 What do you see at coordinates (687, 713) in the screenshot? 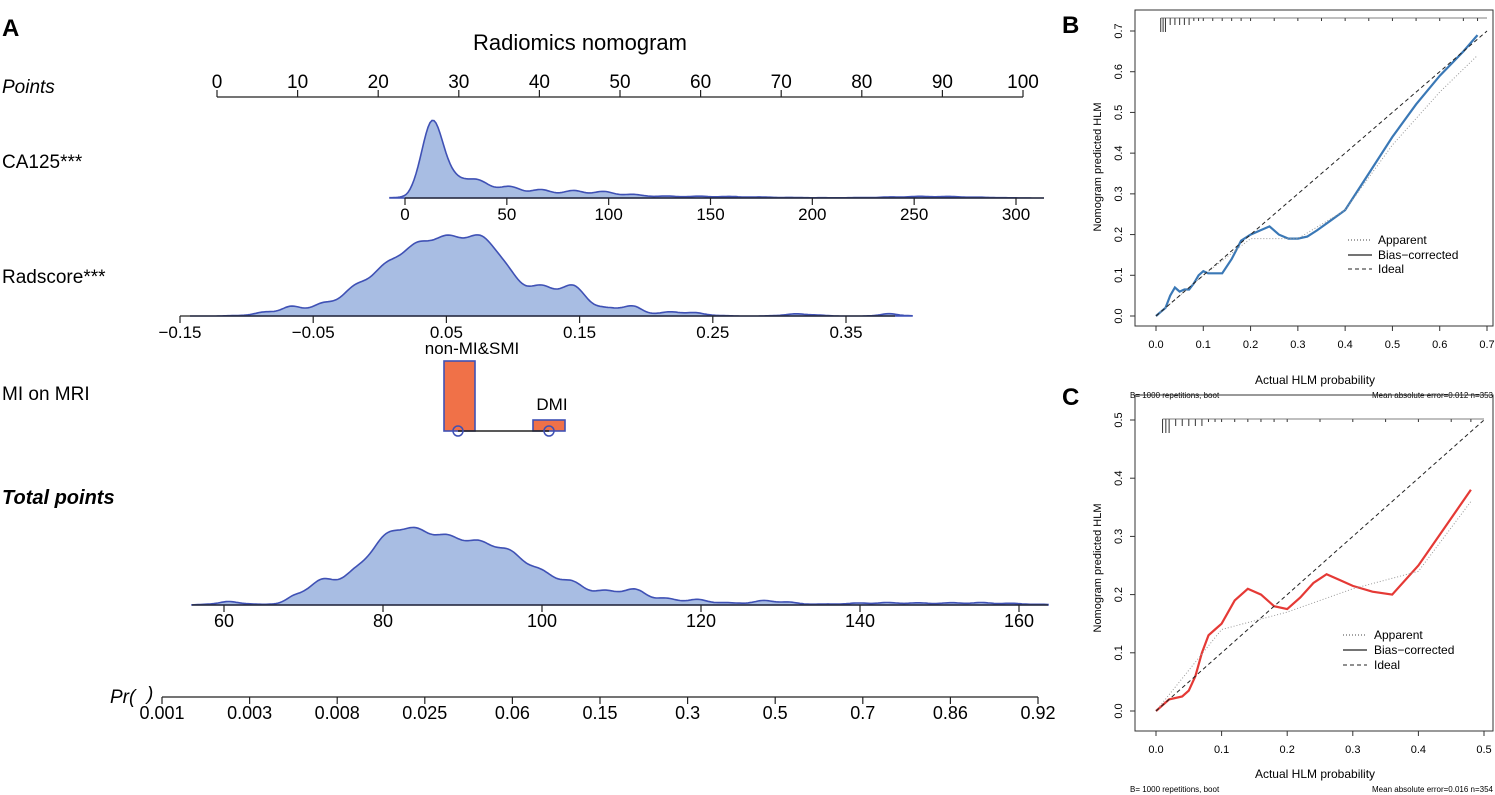
I see `pr-tick-label: 0.3` at bounding box center [687, 713].